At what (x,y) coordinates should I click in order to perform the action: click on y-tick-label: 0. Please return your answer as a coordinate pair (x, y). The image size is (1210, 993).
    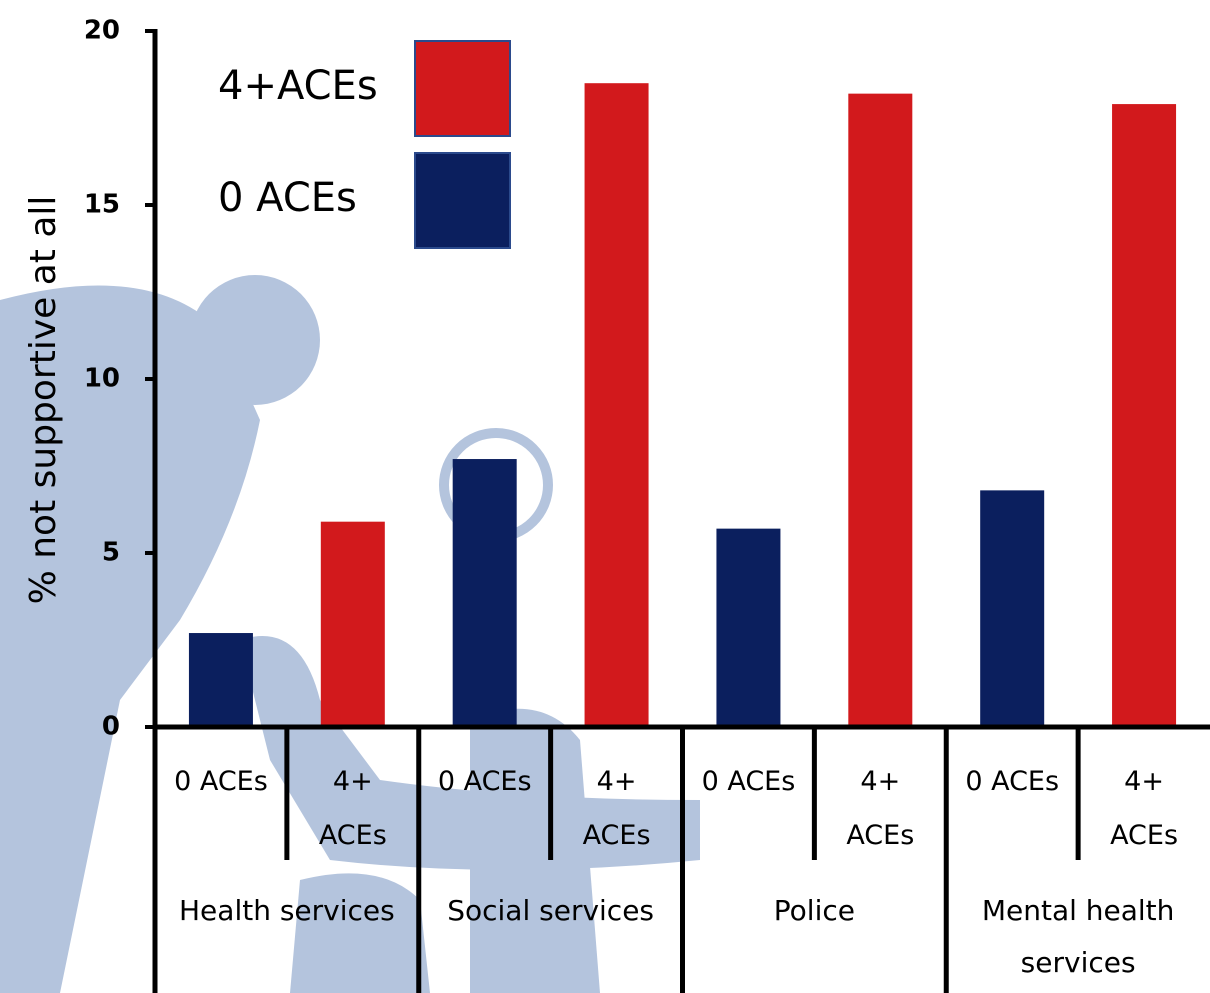
    Looking at the image, I should click on (111, 727).